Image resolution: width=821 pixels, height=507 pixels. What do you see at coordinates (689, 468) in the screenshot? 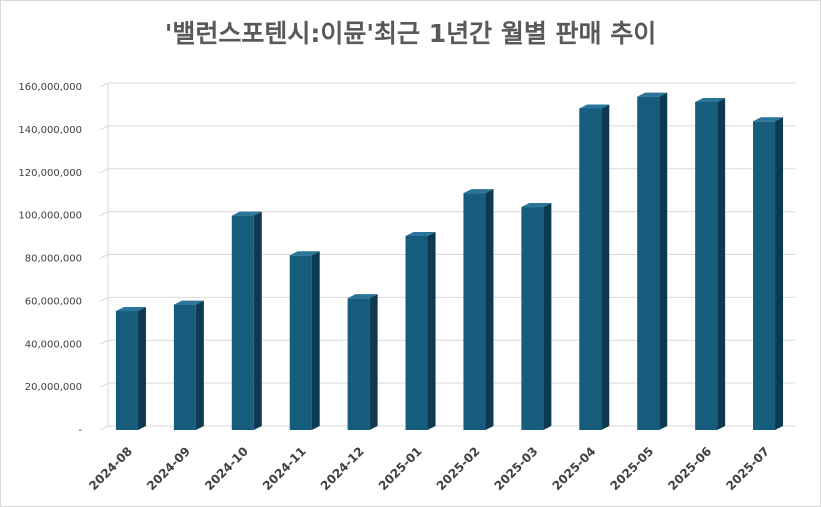
I see `x-tick-label: 2025-06` at bounding box center [689, 468].